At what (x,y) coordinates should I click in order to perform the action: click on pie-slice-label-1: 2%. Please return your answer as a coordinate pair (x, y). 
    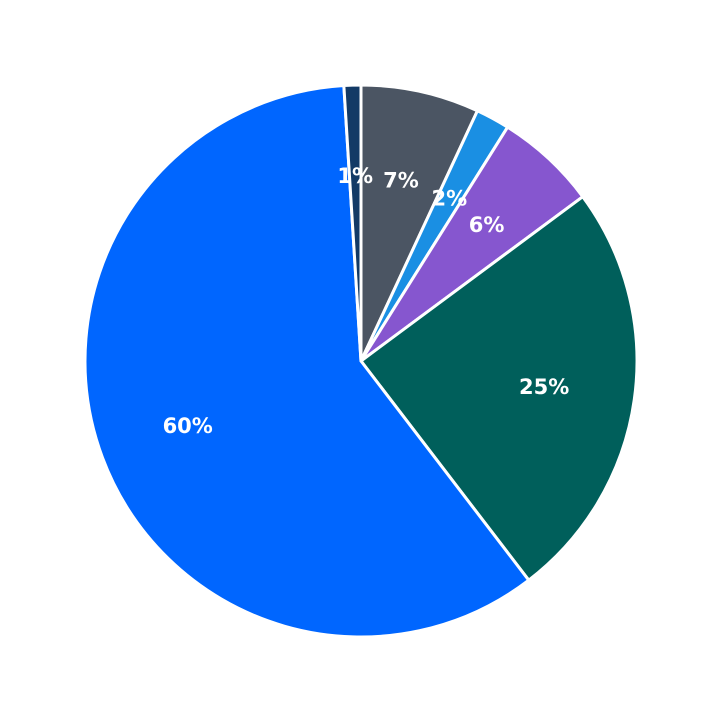
    Looking at the image, I should click on (449, 198).